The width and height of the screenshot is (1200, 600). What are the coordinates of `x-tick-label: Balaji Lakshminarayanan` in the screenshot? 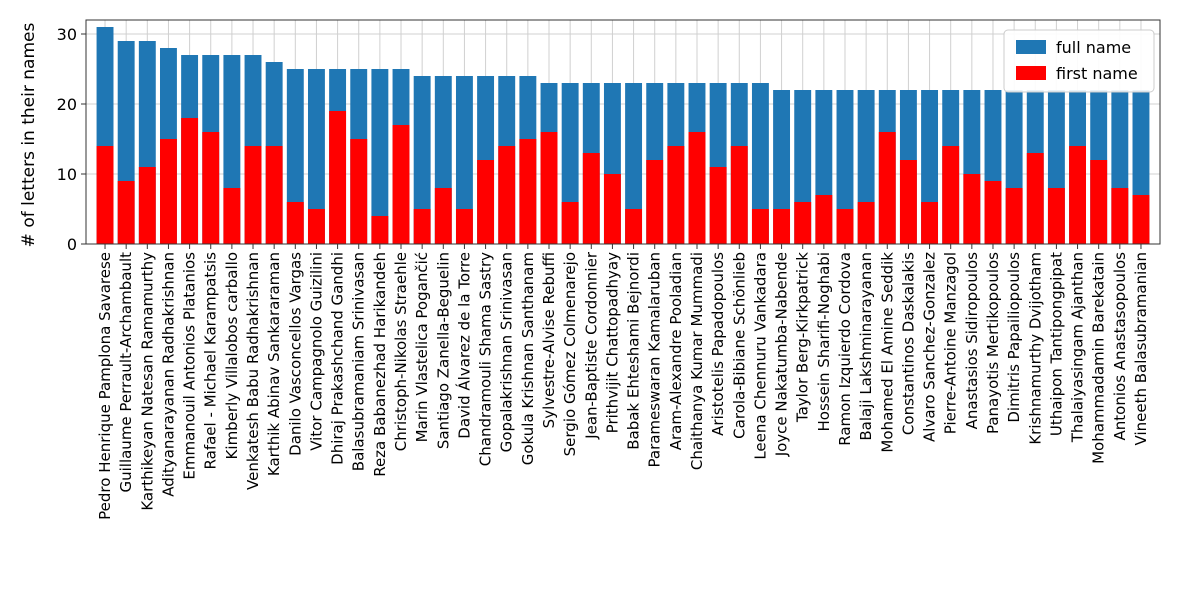 It's located at (866, 346).